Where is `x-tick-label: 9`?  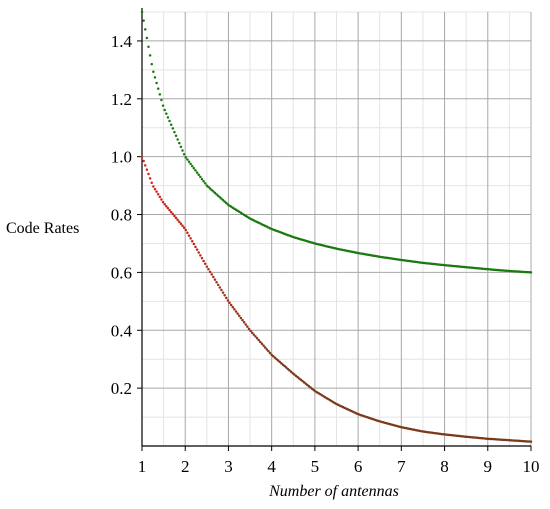 x-tick-label: 9 is located at coordinates (488, 466).